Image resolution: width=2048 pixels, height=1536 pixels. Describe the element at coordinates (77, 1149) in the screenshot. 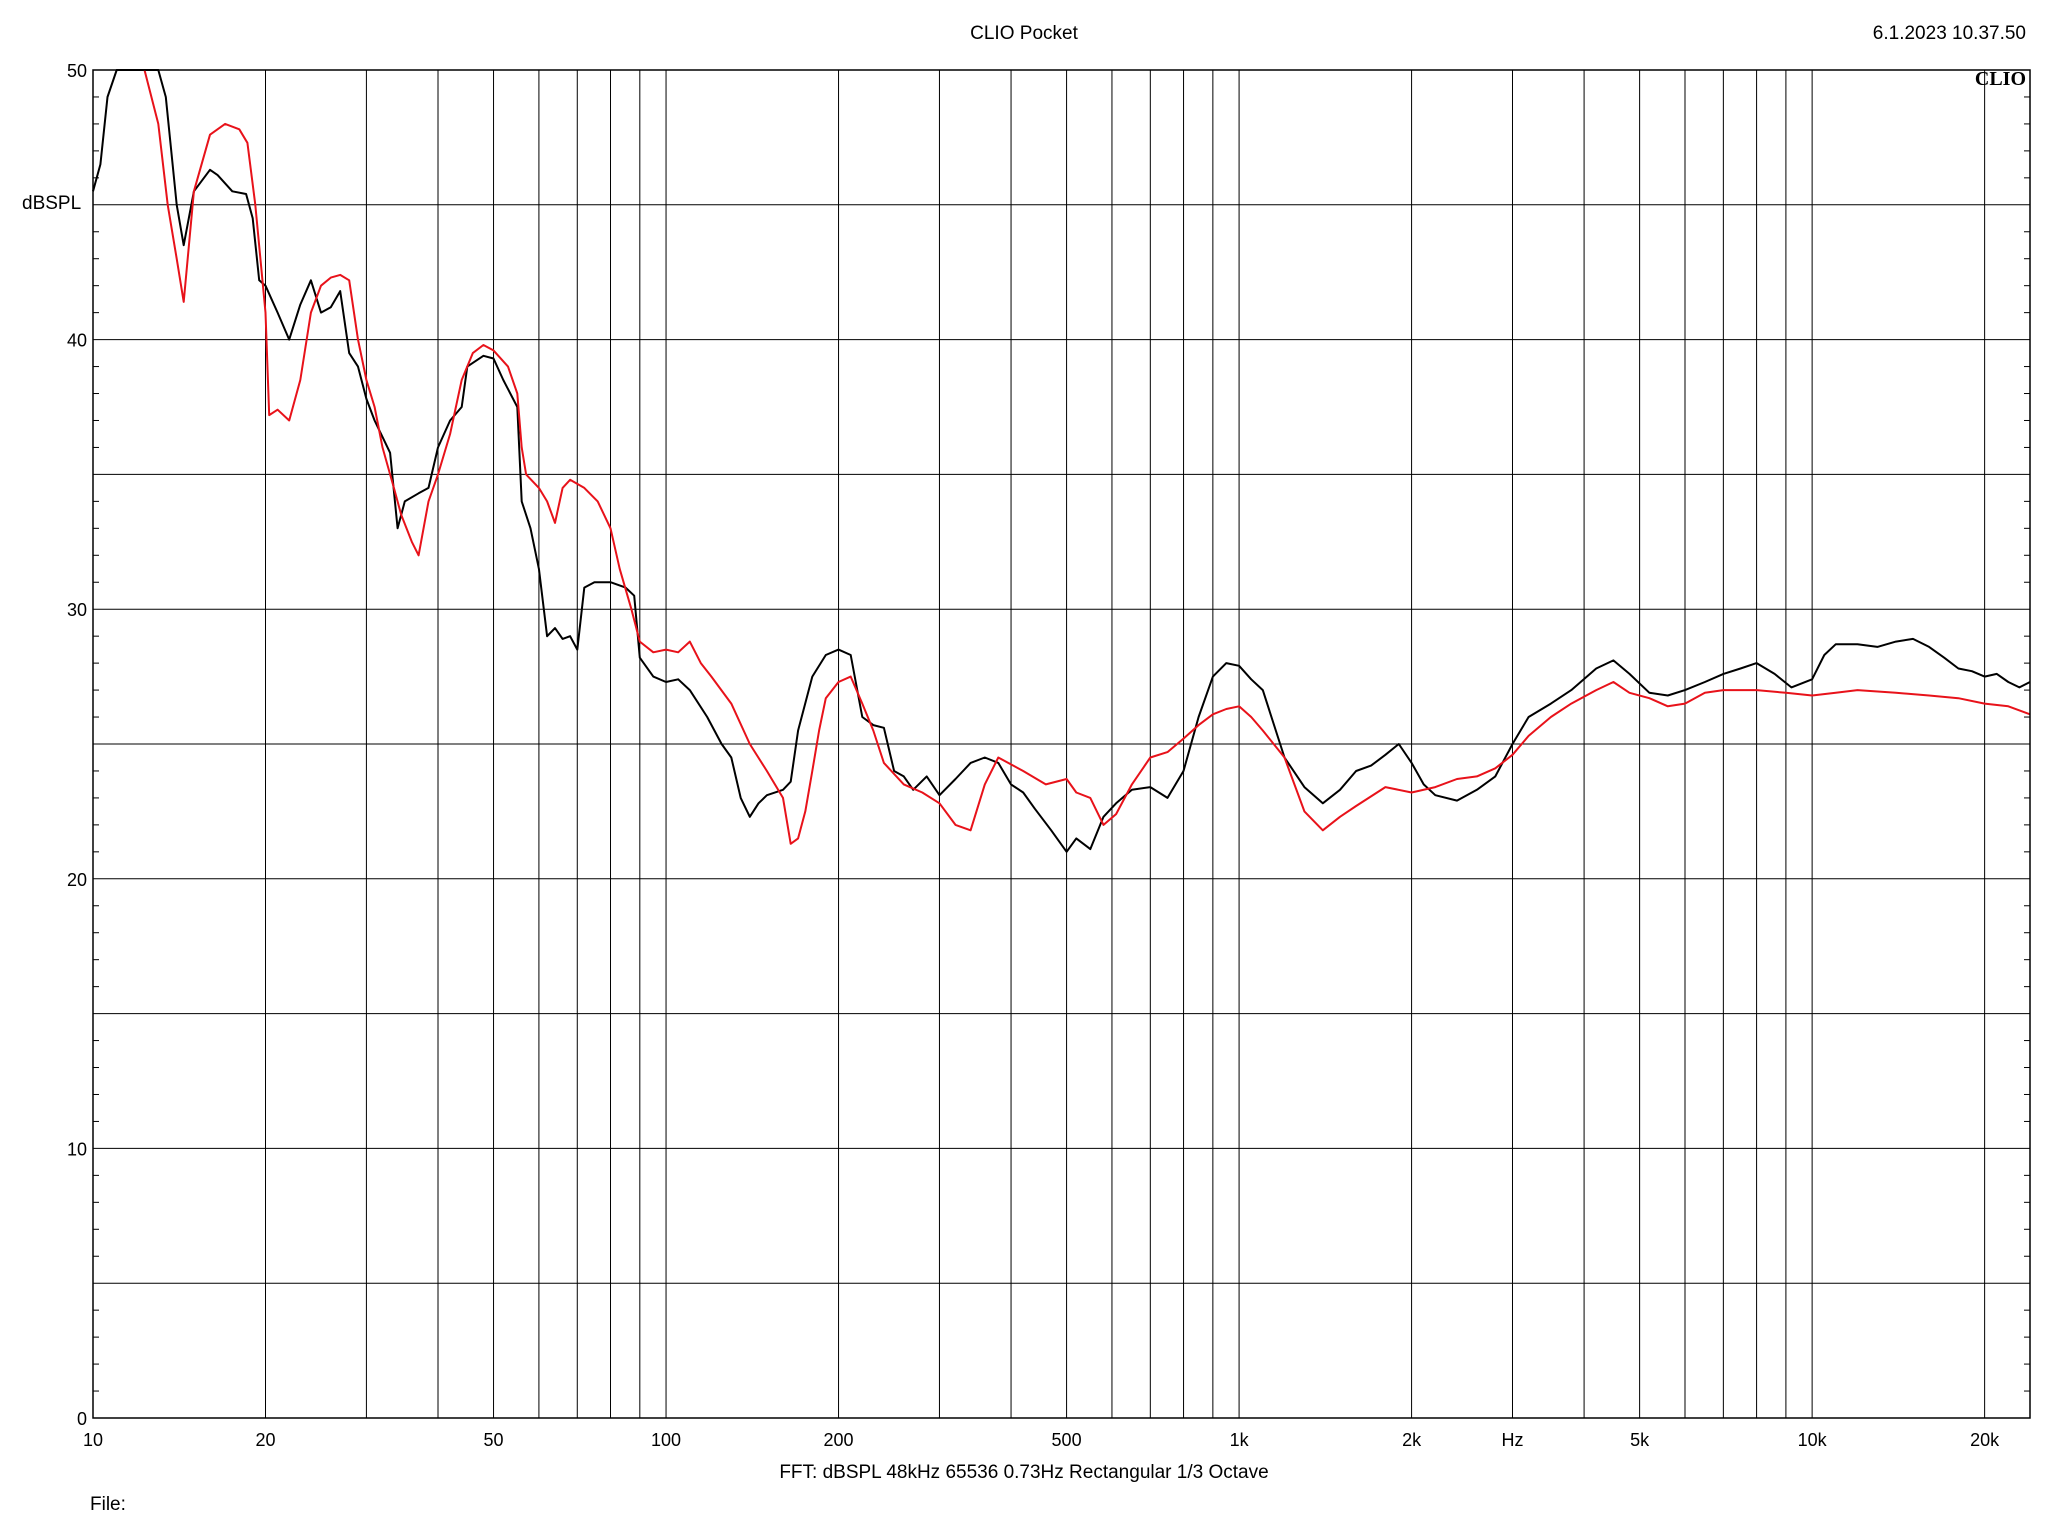

I see `y-tick-label: 10` at that location.